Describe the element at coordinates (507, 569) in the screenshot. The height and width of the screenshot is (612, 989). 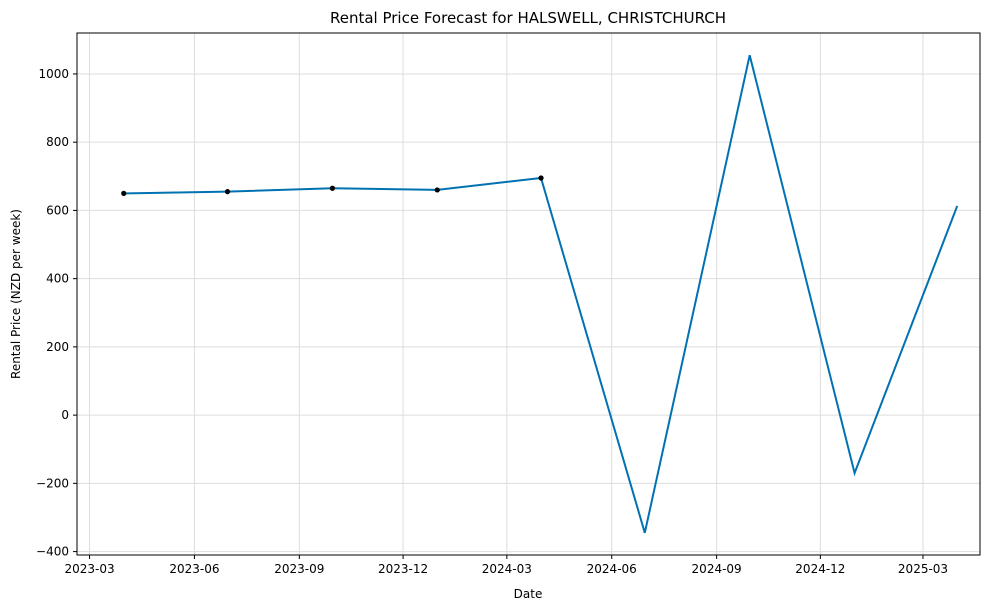
I see `x-tick-label: 2024-03` at that location.